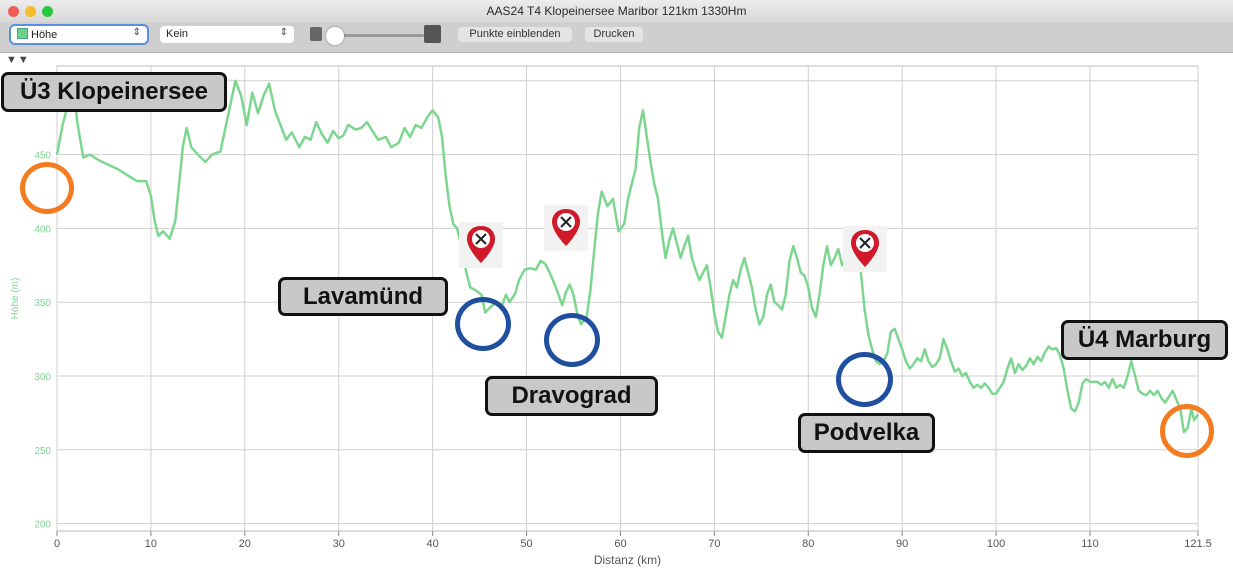 Image resolution: width=1233 pixels, height=569 pixels. I want to click on show-points-button: Punkte einblenden, so click(515, 34).